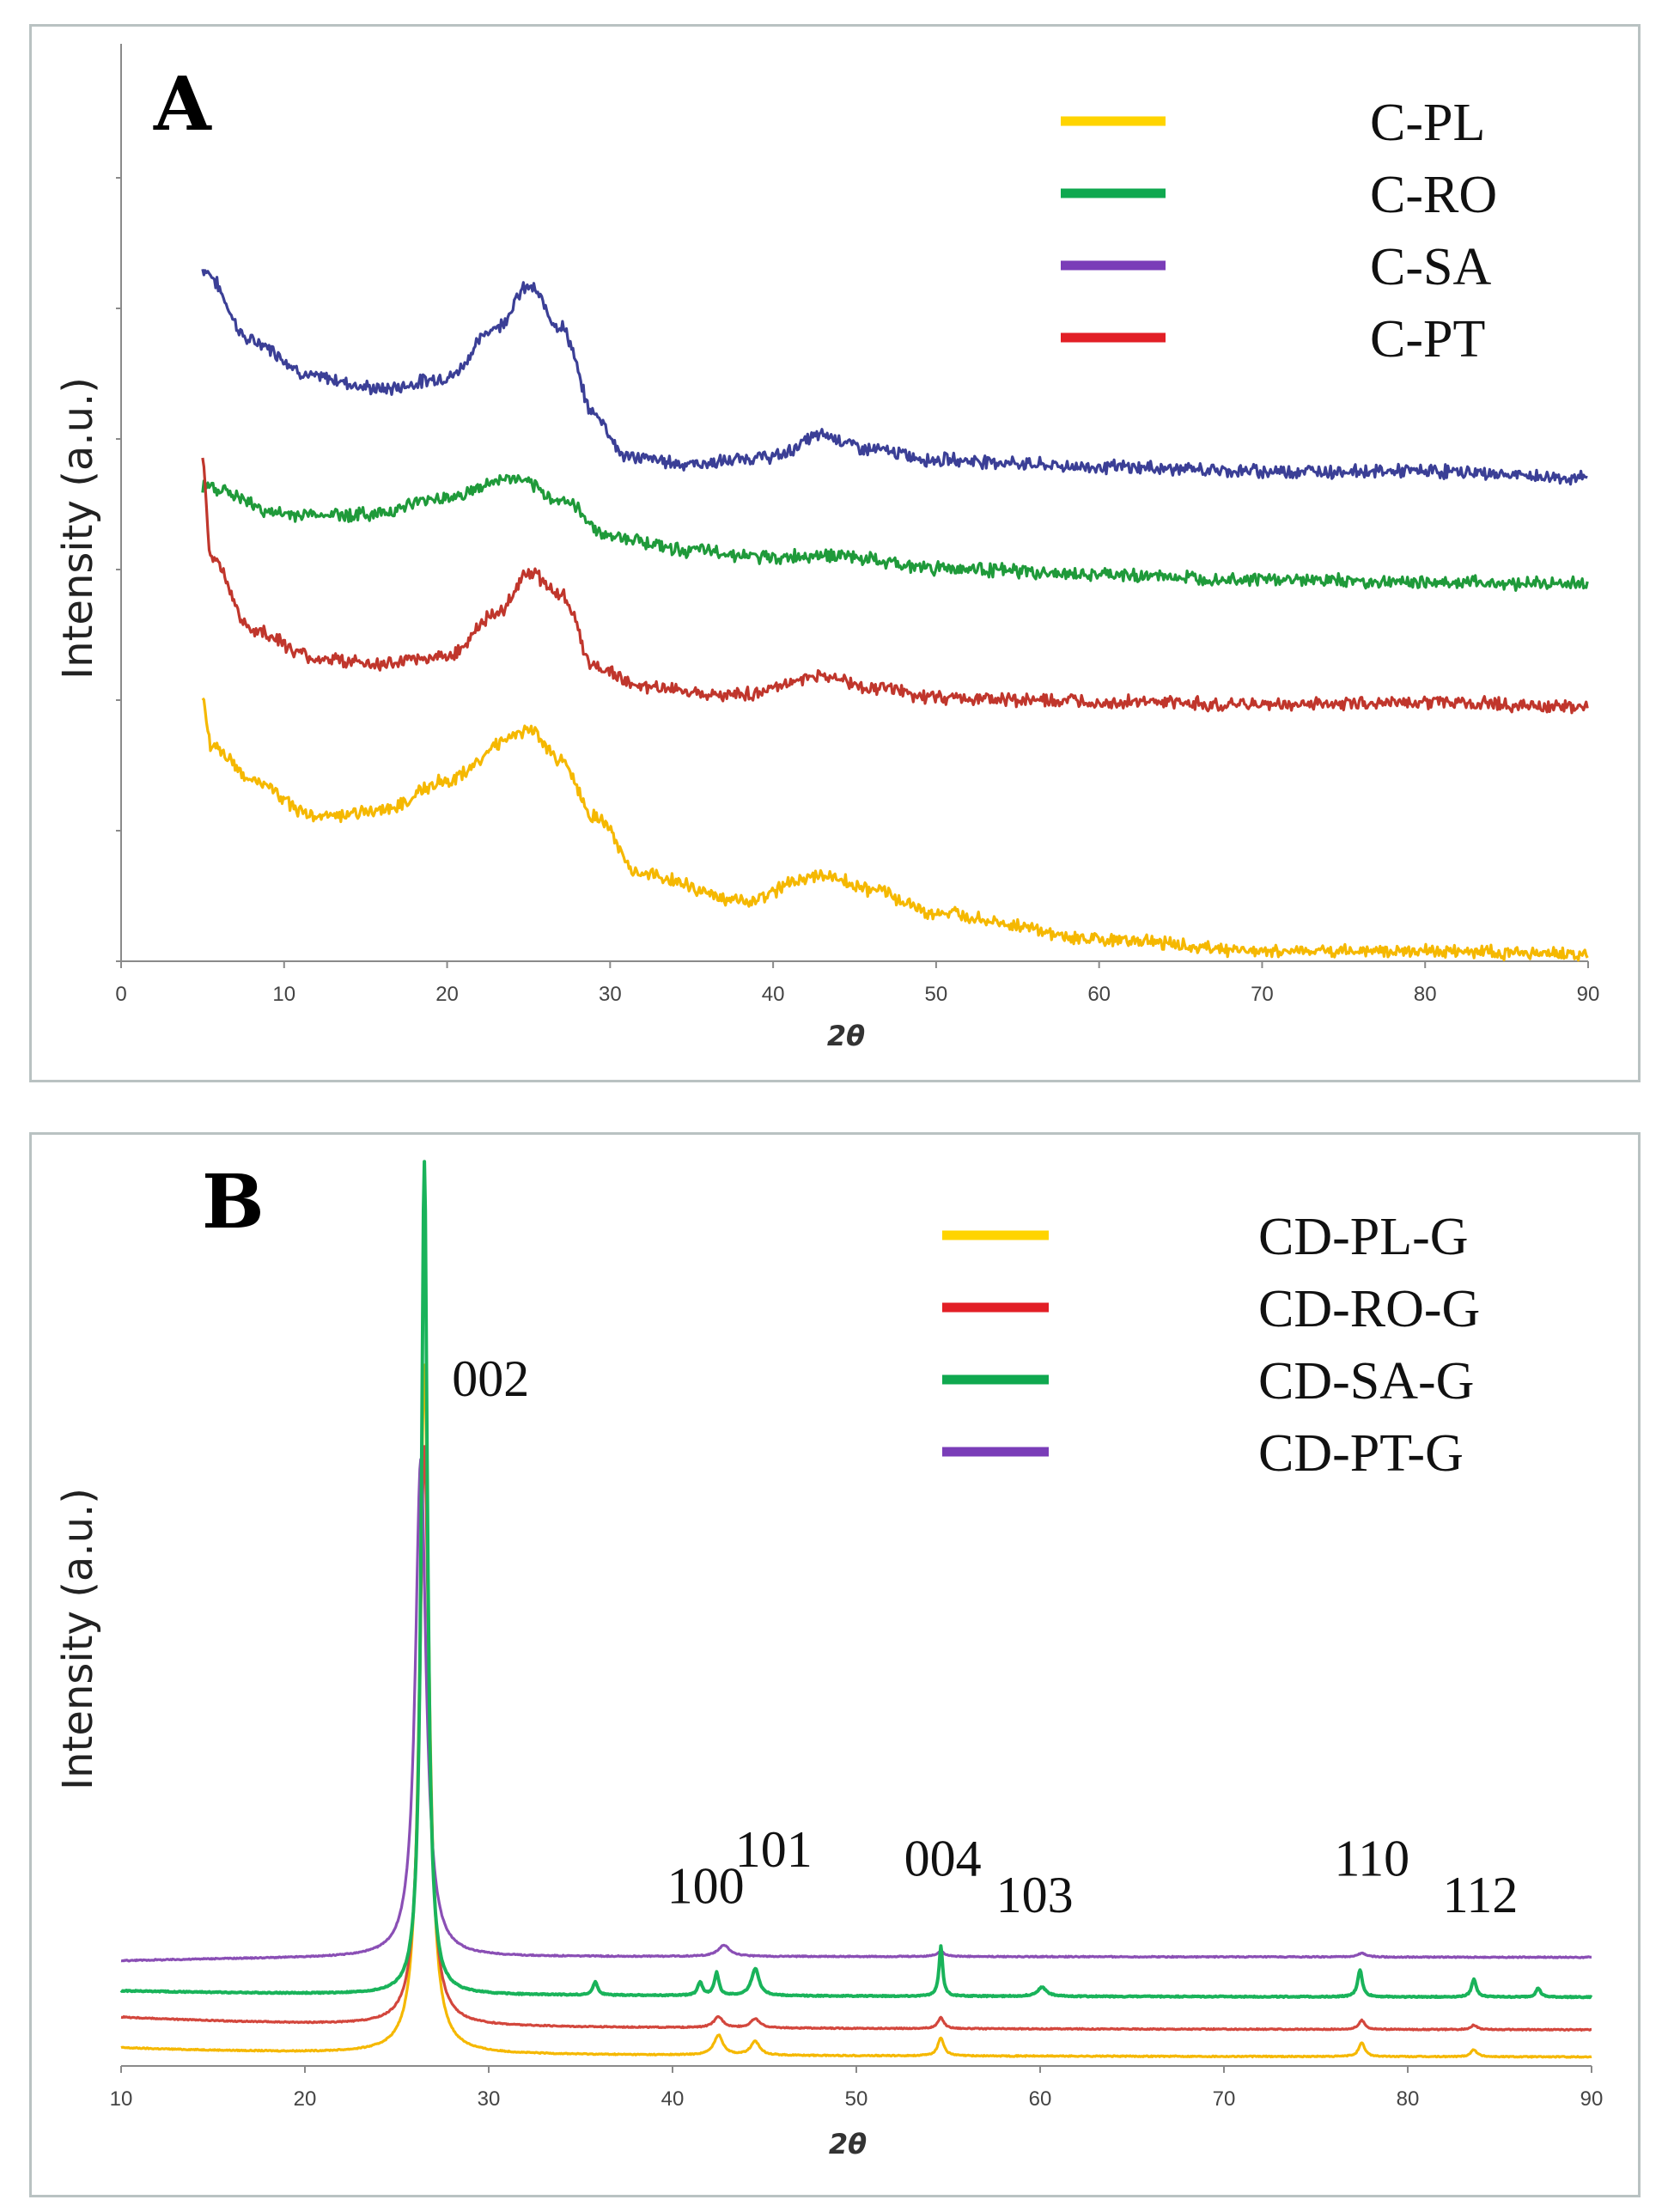 This screenshot has width=1668, height=2212. Describe the element at coordinates (233, 1202) in the screenshot. I see `panel-letter-b: B` at that location.